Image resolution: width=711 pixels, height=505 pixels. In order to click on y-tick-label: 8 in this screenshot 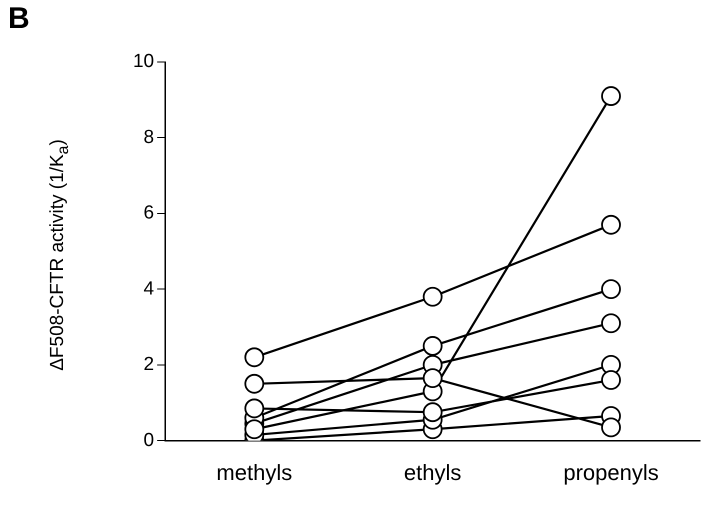, I will do `click(149, 137)`.